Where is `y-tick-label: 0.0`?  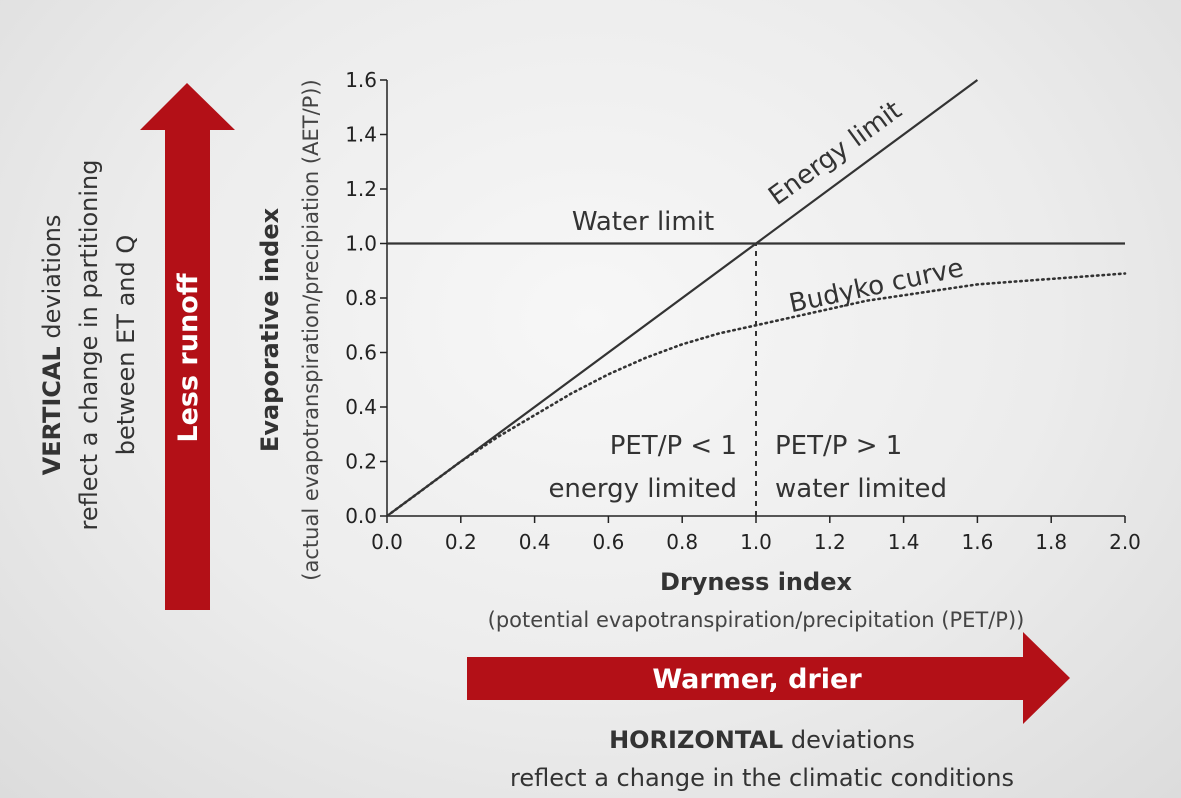
y-tick-label: 0.0 is located at coordinates (361, 516).